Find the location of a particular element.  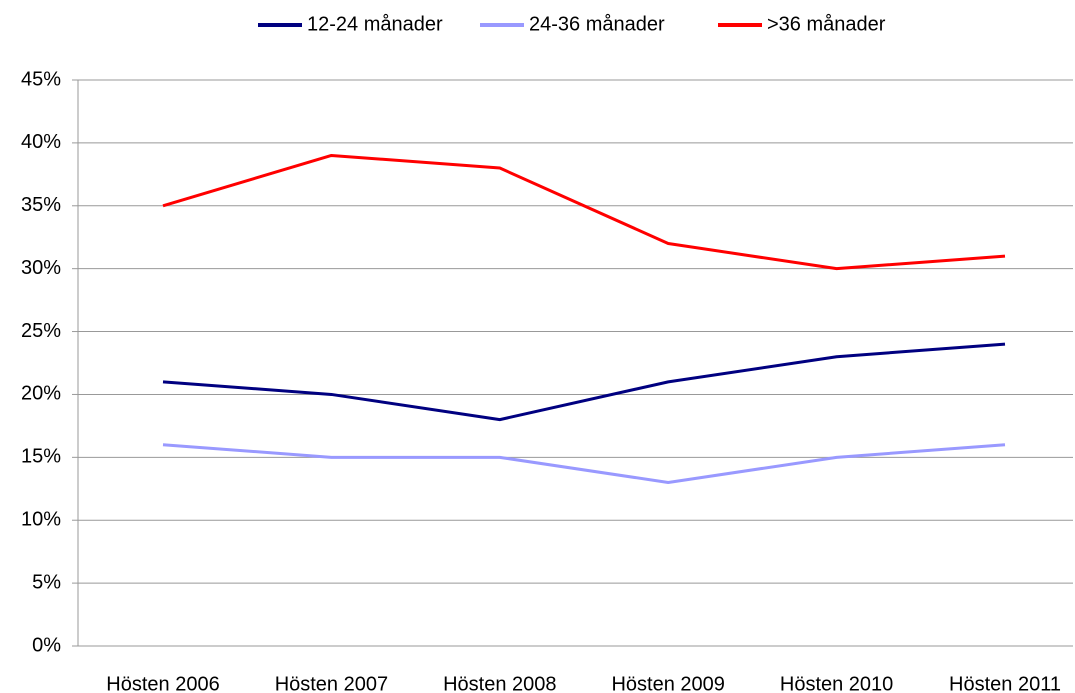

y-tick-label: 30% is located at coordinates (41, 268).